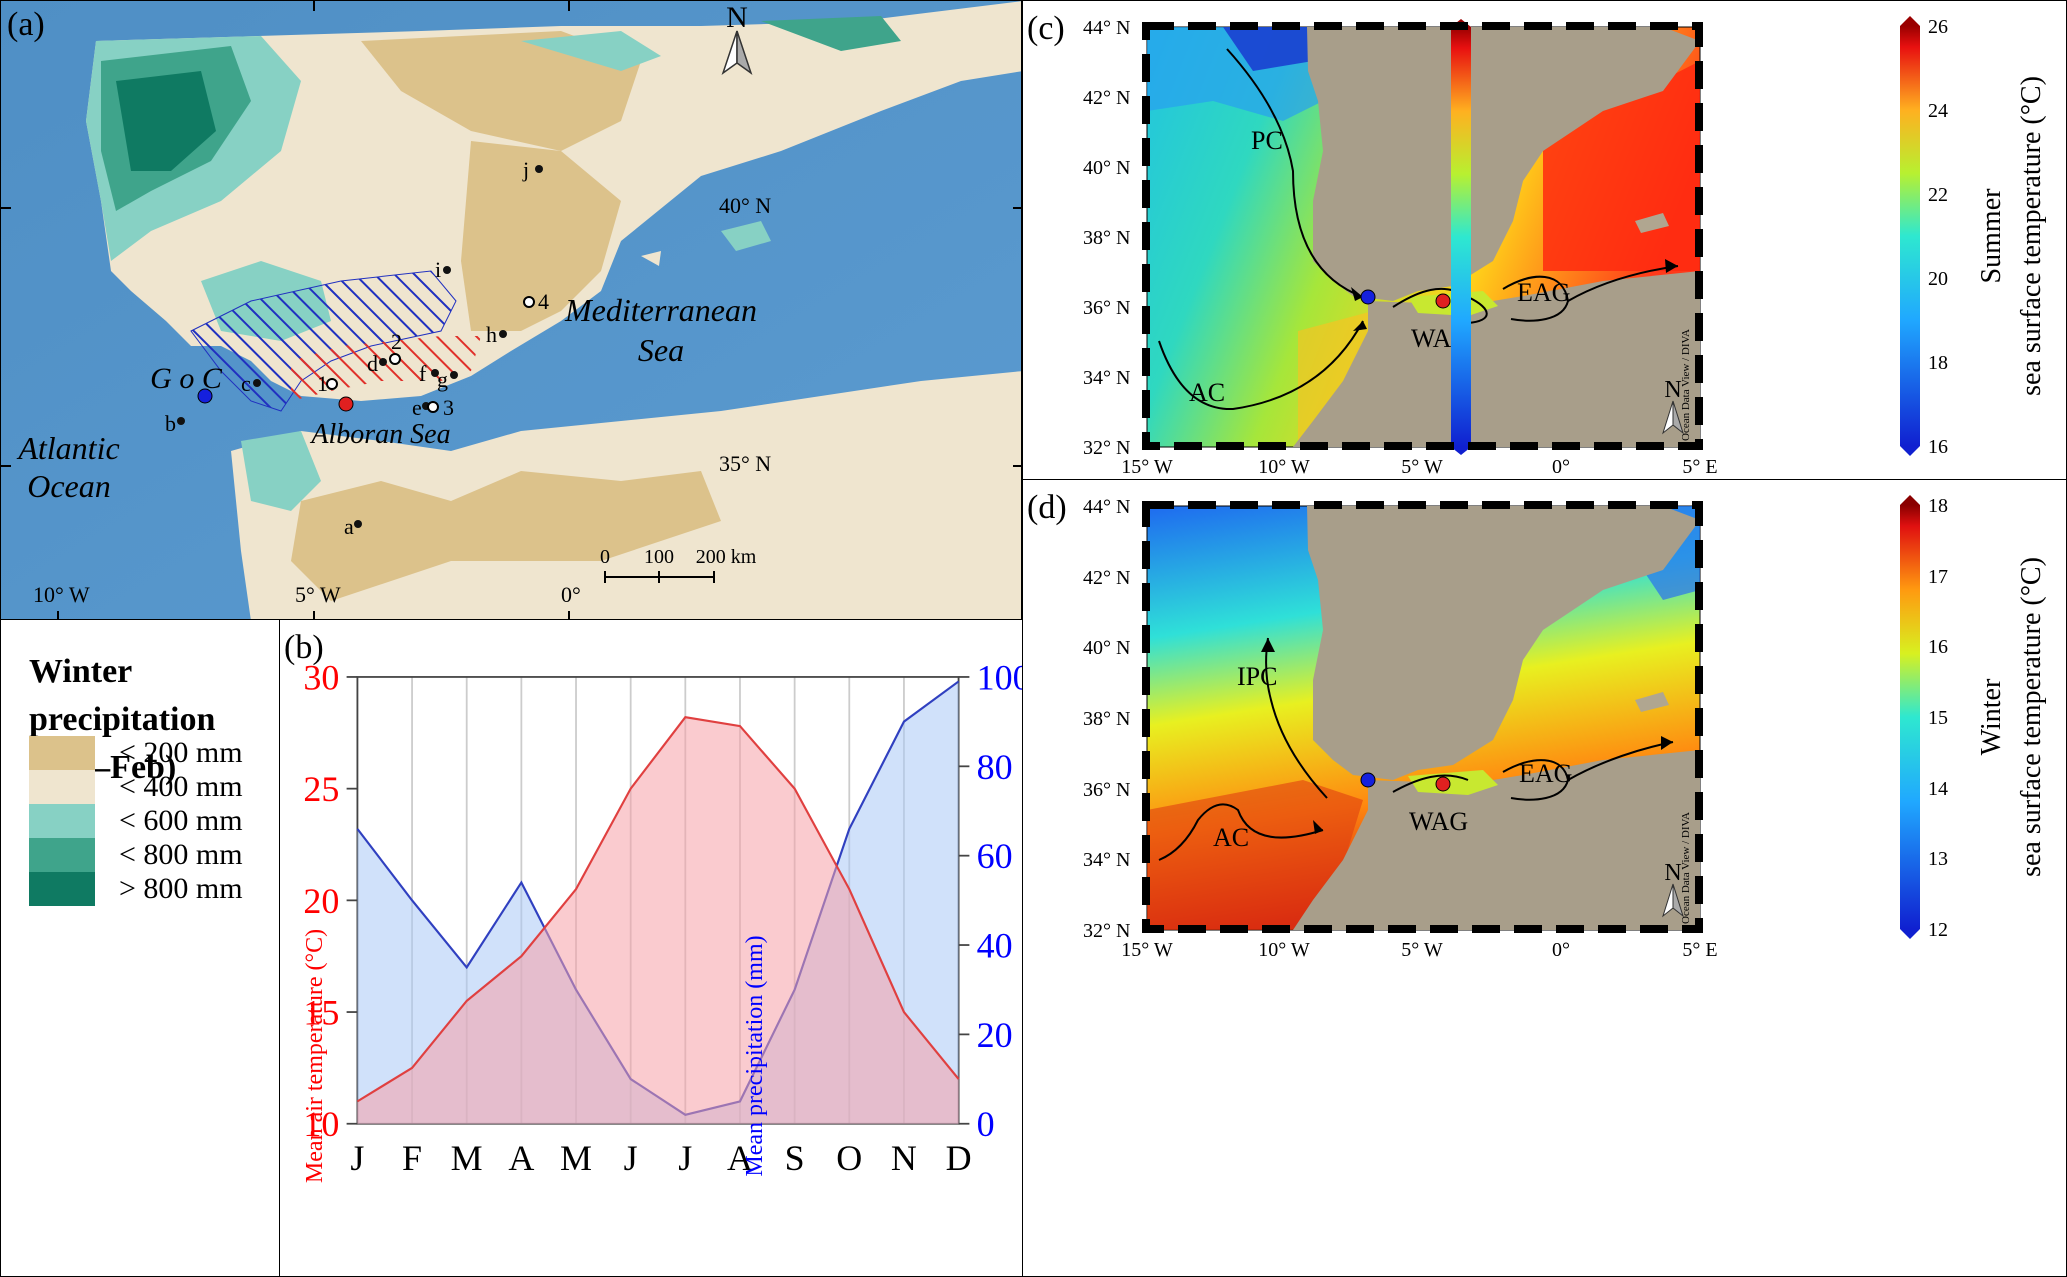  What do you see at coordinates (1000, 678) in the screenshot?
I see `right-tick-label: 100` at bounding box center [1000, 678].